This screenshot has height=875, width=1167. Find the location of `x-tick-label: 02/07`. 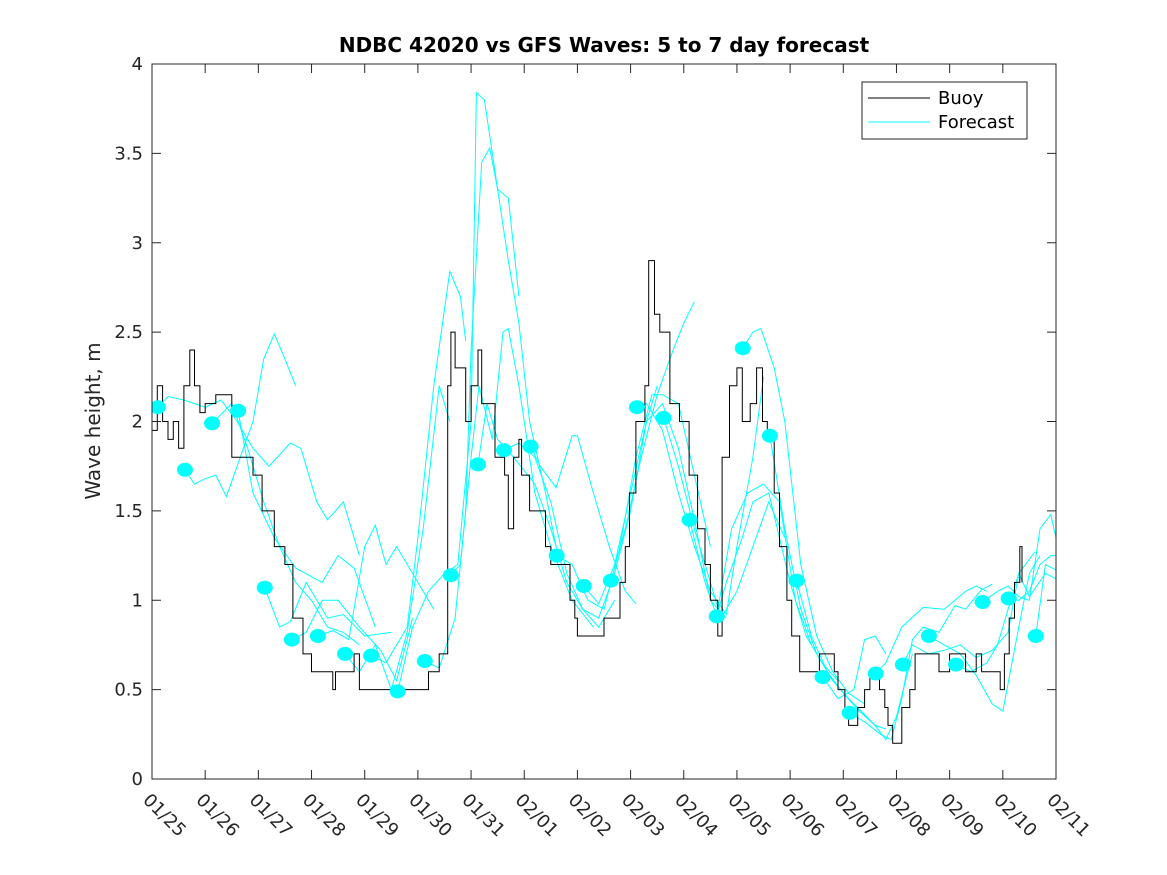

x-tick-label: 02/07 is located at coordinates (856, 816).